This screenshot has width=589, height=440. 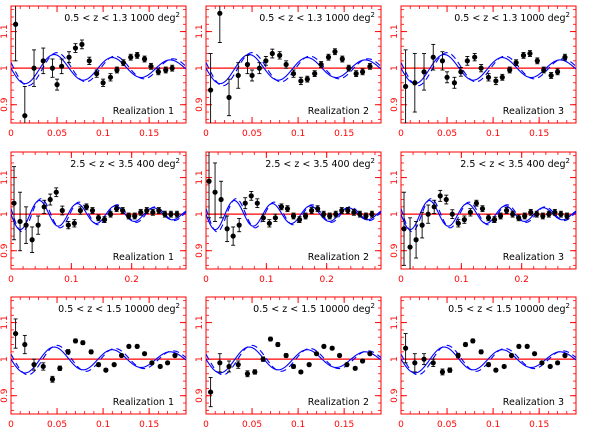 I want to click on panel-title: 0.5 < z < 1.5 10000 deg2, so click(x=314, y=308).